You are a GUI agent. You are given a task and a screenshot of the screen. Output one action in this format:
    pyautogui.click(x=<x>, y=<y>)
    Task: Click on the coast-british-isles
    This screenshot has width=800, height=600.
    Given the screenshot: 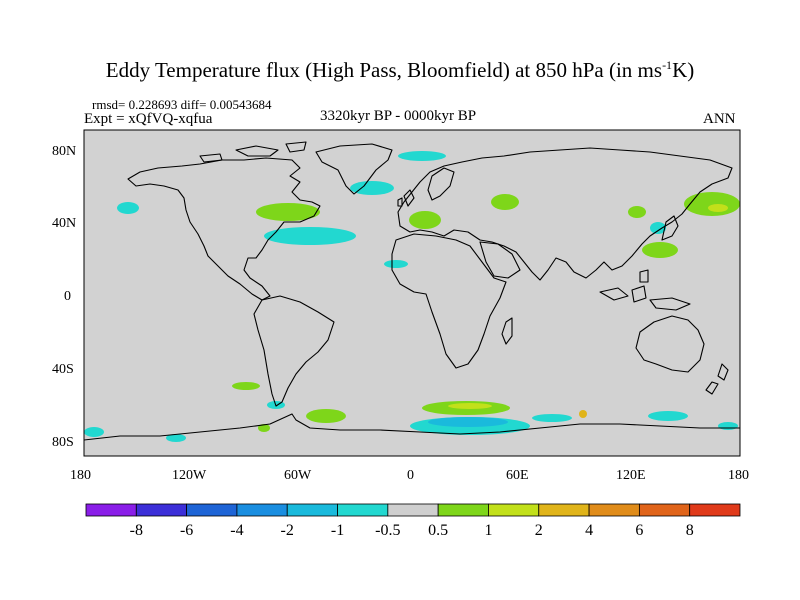 What is the action you would take?
    pyautogui.click(x=406, y=198)
    